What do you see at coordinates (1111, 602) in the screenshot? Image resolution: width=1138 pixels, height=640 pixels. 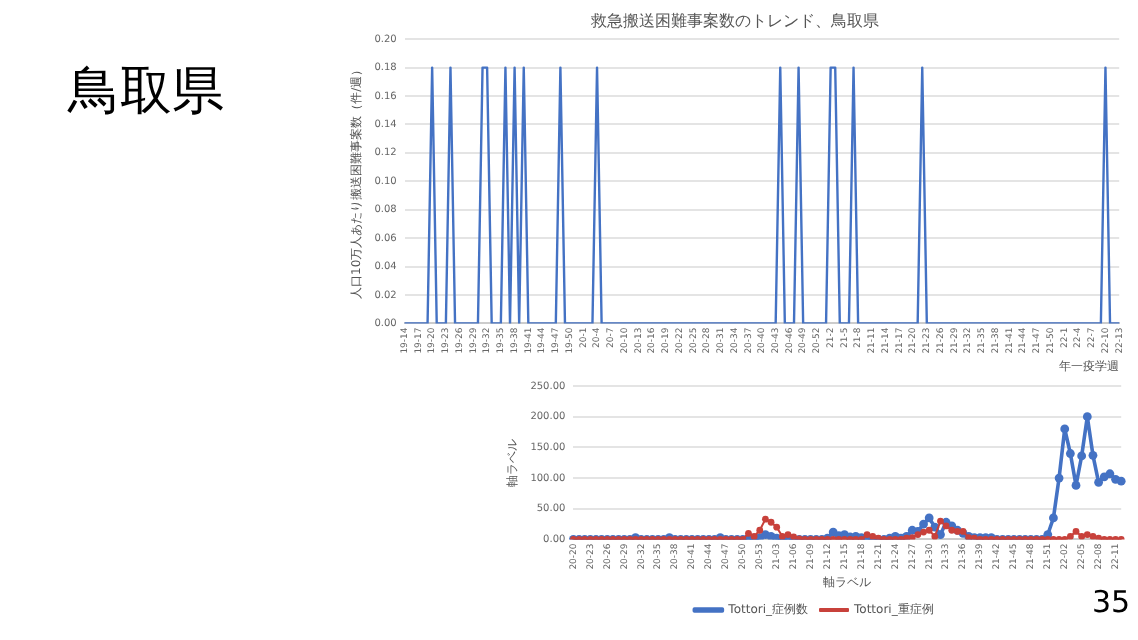 I see `text: 35` at bounding box center [1111, 602].